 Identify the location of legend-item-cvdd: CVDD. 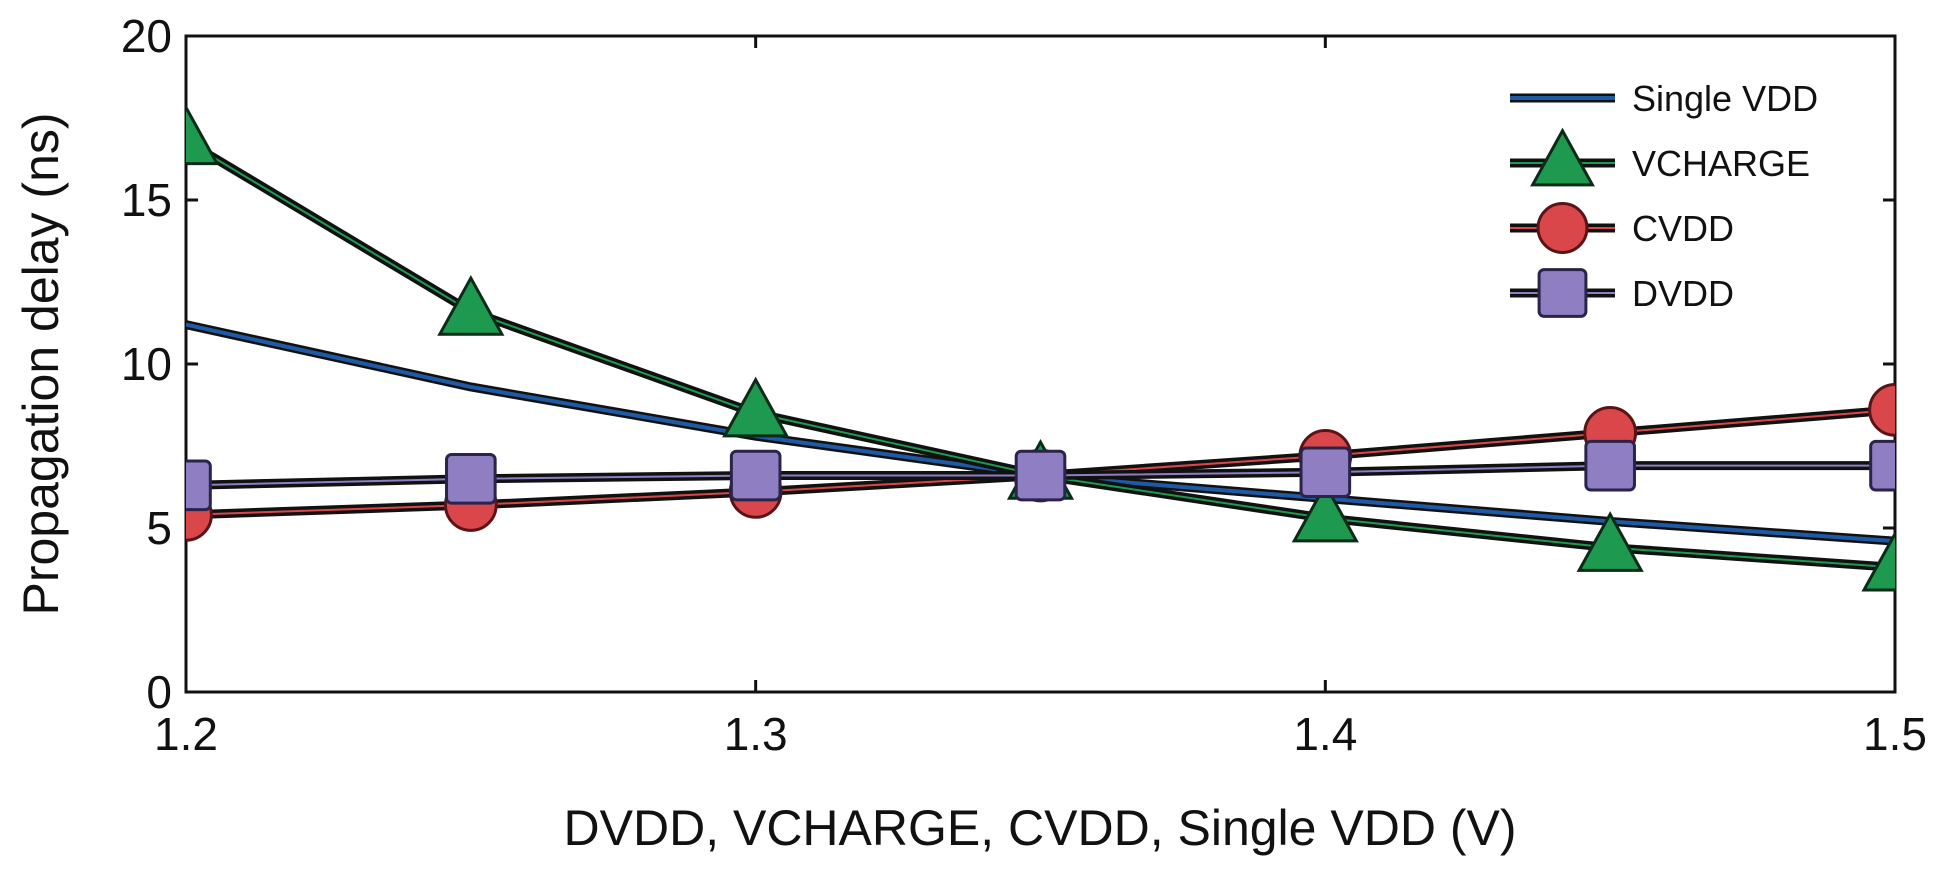
(1622, 228).